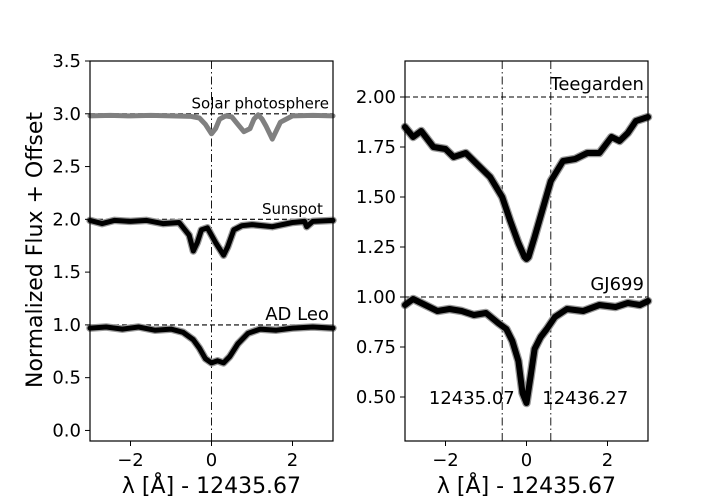  Describe the element at coordinates (66, 325) in the screenshot. I see `left-ytick-label-2: 1.0` at that location.